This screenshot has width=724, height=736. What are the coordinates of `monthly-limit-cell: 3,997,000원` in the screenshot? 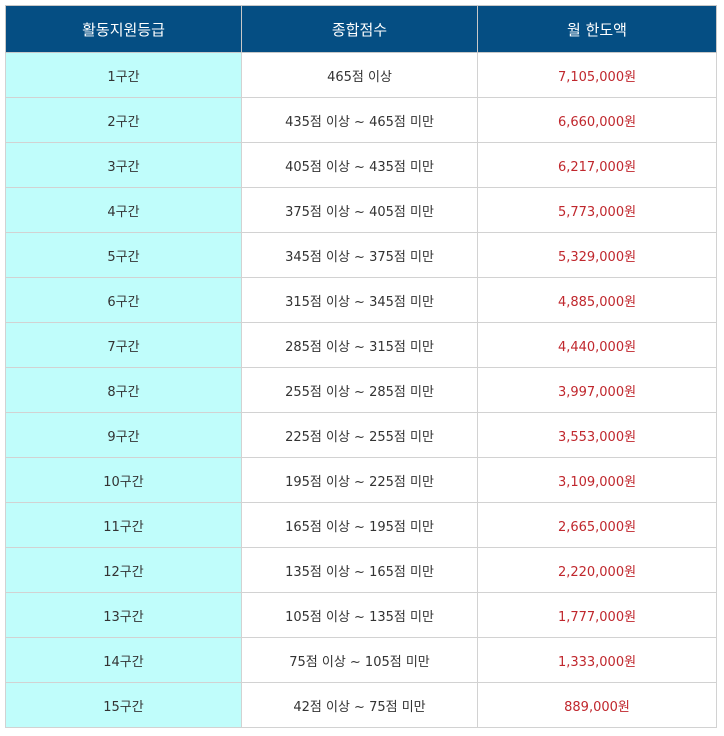 It's located at (597, 390).